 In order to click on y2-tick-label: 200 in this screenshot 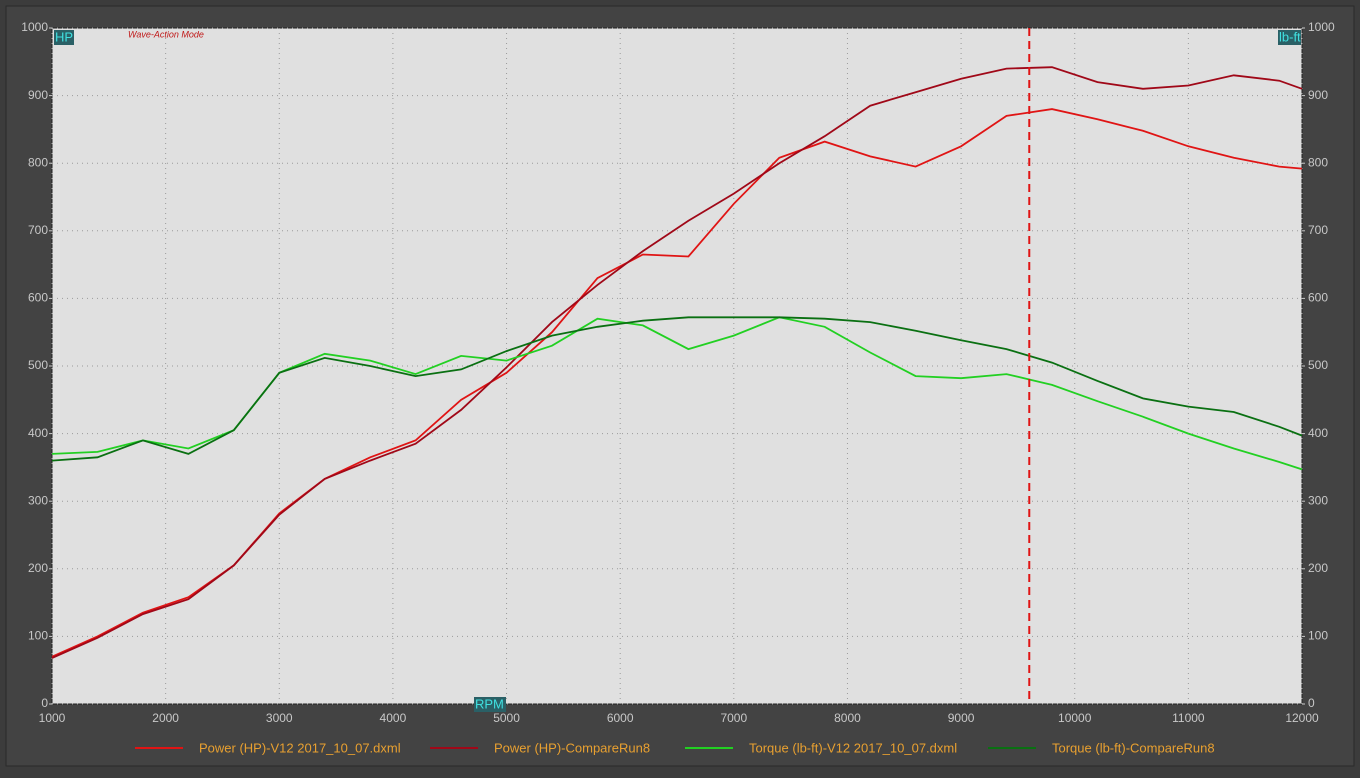, I will do `click(1318, 568)`.